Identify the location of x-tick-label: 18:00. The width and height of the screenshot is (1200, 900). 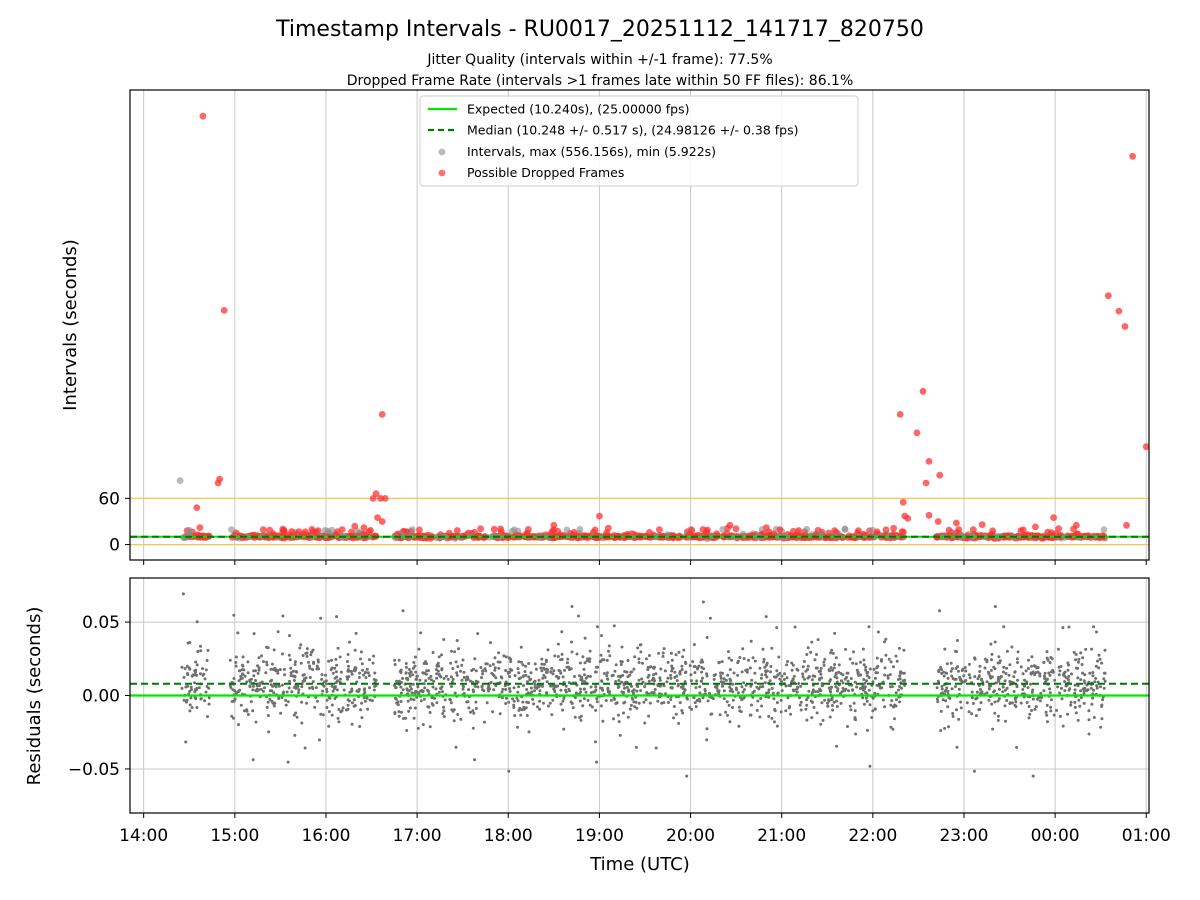
(508, 836).